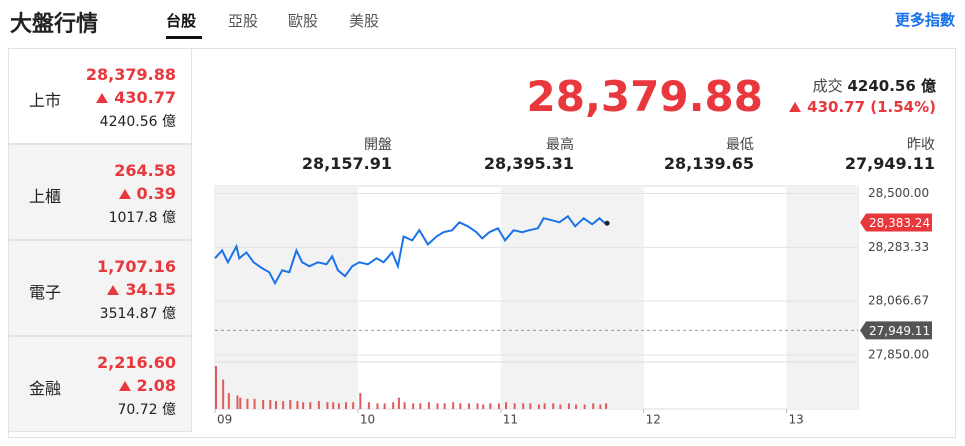 This screenshot has width=965, height=446. Describe the element at coordinates (898, 301) in the screenshot. I see `y-tick-label: 28,066.67` at that location.